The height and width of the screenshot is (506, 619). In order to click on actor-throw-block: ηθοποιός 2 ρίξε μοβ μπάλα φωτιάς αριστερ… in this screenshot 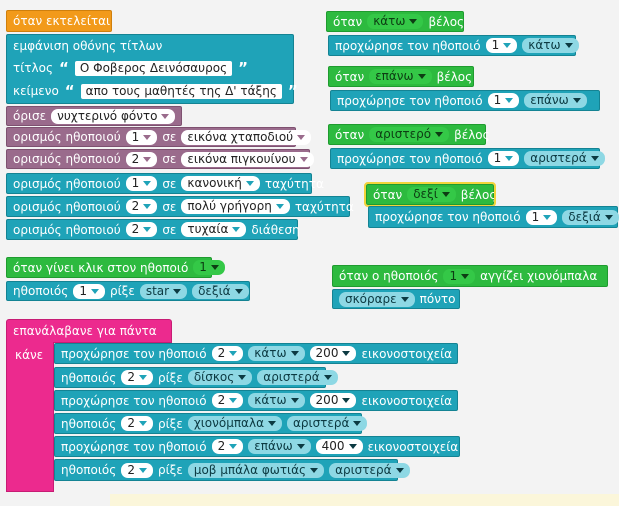, I will do `click(232, 470)`.